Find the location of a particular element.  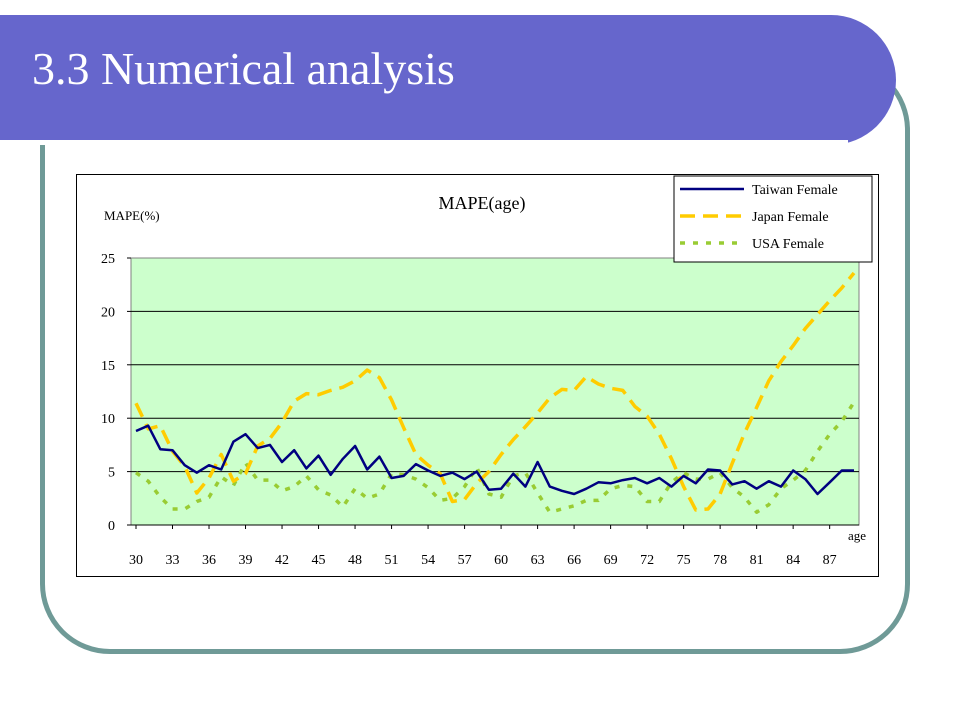

legend-label: USA Female is located at coordinates (788, 244).